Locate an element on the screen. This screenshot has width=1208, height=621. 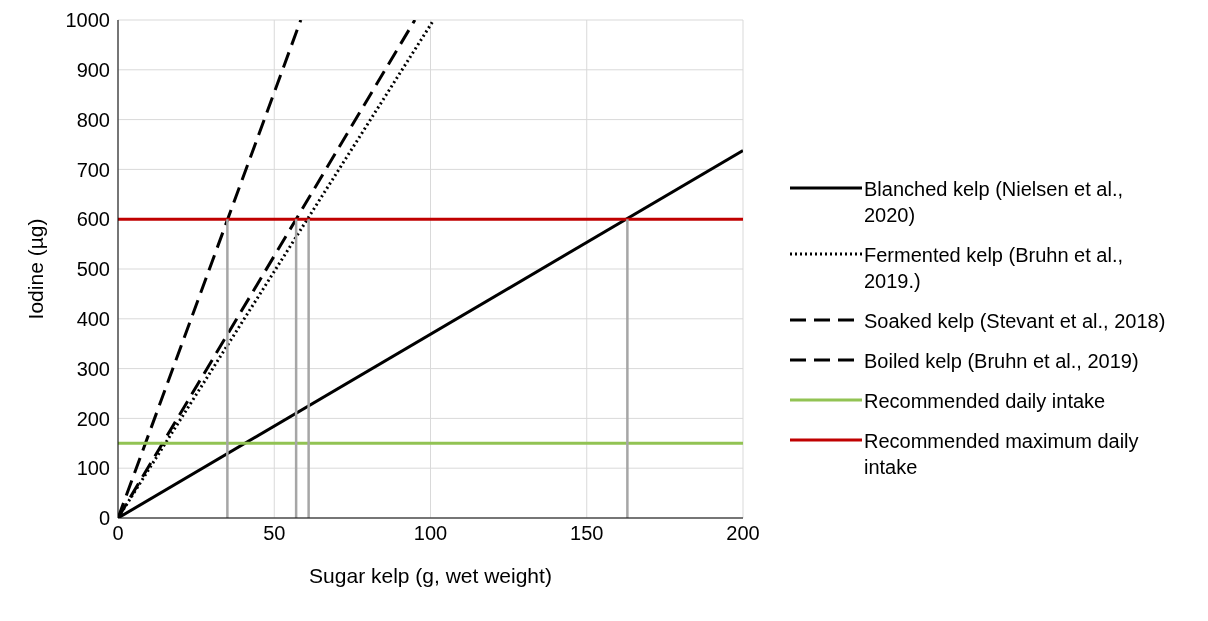
legend-label: Blanched kelp (Nielsen et al., 2020) is located at coordinates (994, 202).